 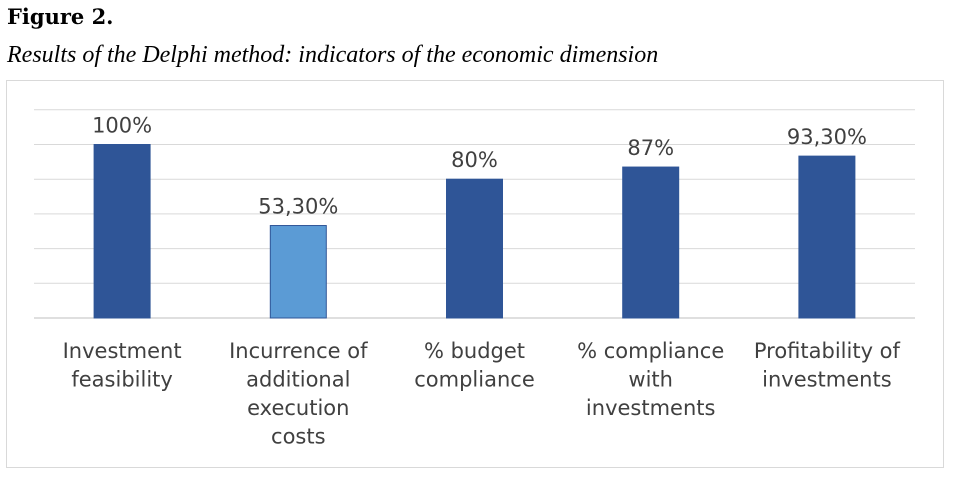 I want to click on category-label: Investment feasibility, so click(x=122, y=365).